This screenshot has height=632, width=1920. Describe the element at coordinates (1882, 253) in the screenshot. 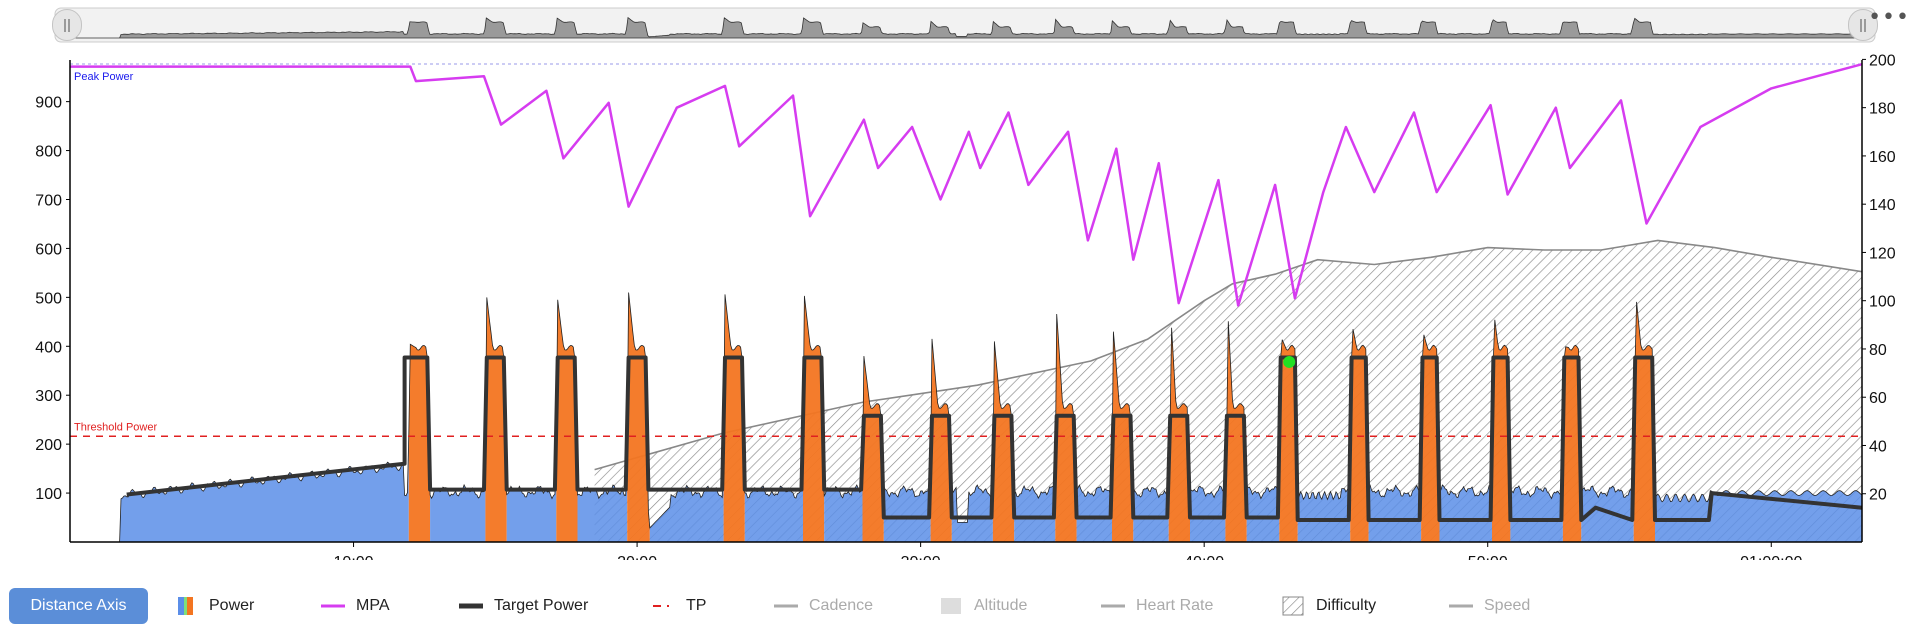

I see `y-right-tick-label: 120` at that location.